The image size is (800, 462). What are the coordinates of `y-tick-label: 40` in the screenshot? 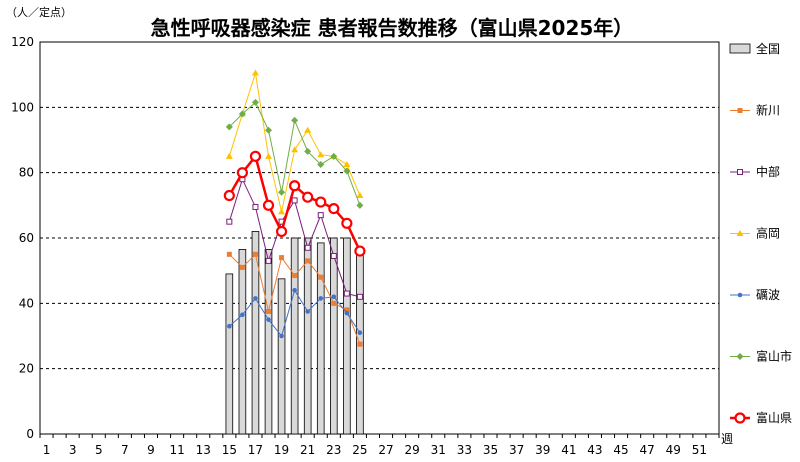 It's located at (26, 303).